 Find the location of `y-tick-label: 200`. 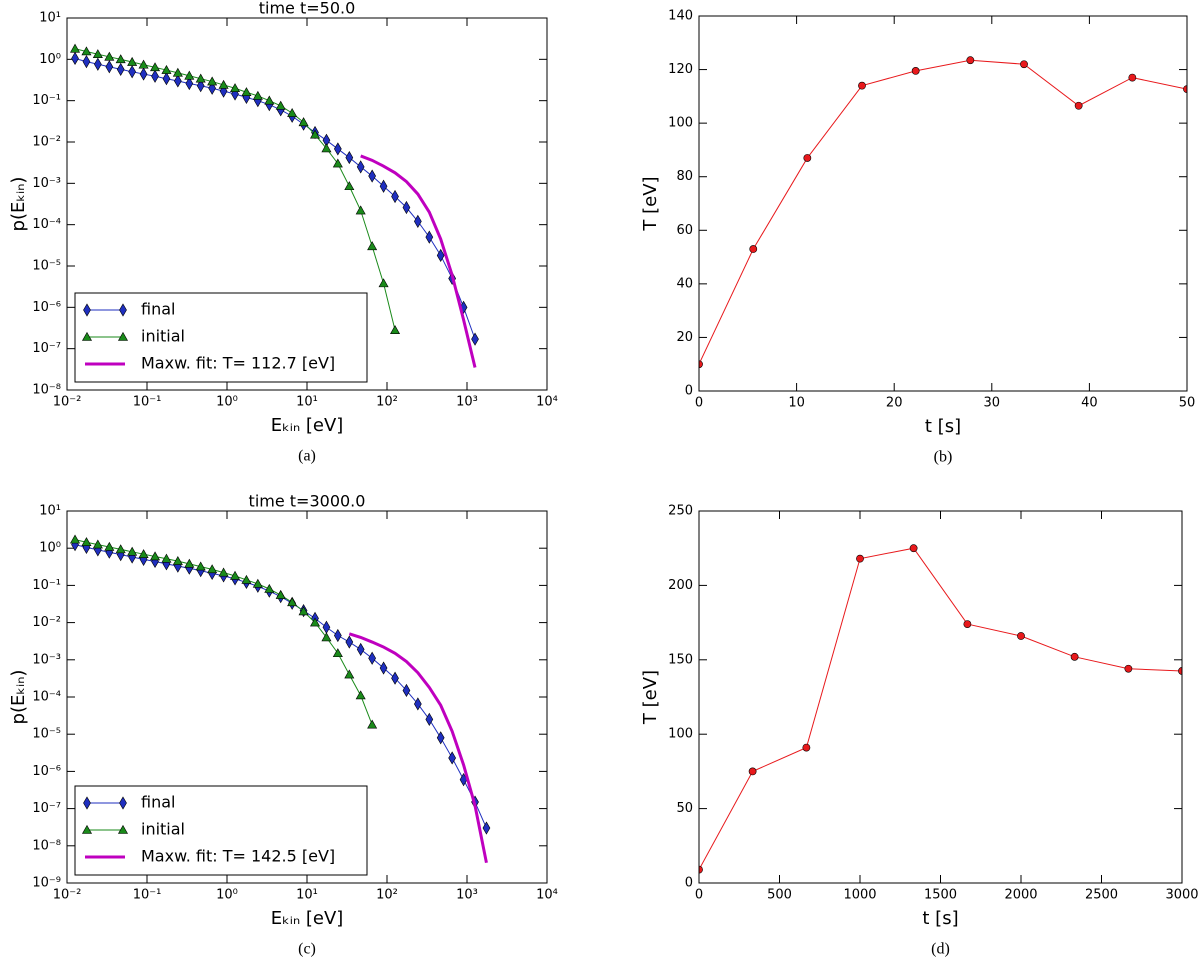

y-tick-label: 200 is located at coordinates (680, 585).